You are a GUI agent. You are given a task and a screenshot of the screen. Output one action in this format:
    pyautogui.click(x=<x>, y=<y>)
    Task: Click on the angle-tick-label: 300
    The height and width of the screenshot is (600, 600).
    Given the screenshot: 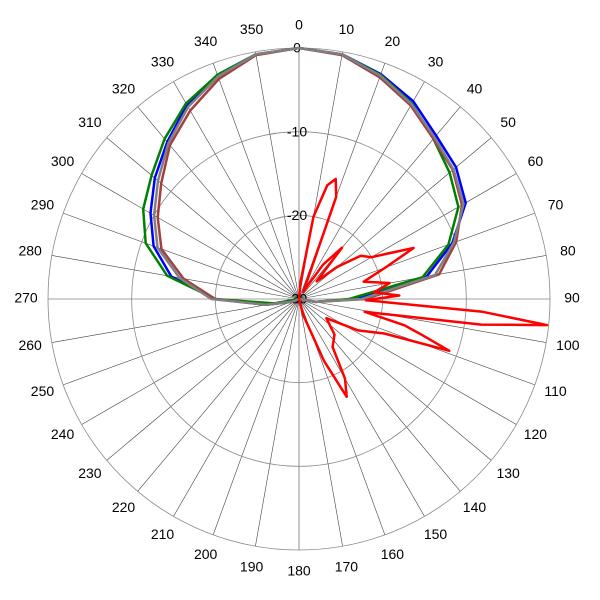 What is the action you would take?
    pyautogui.click(x=63, y=161)
    